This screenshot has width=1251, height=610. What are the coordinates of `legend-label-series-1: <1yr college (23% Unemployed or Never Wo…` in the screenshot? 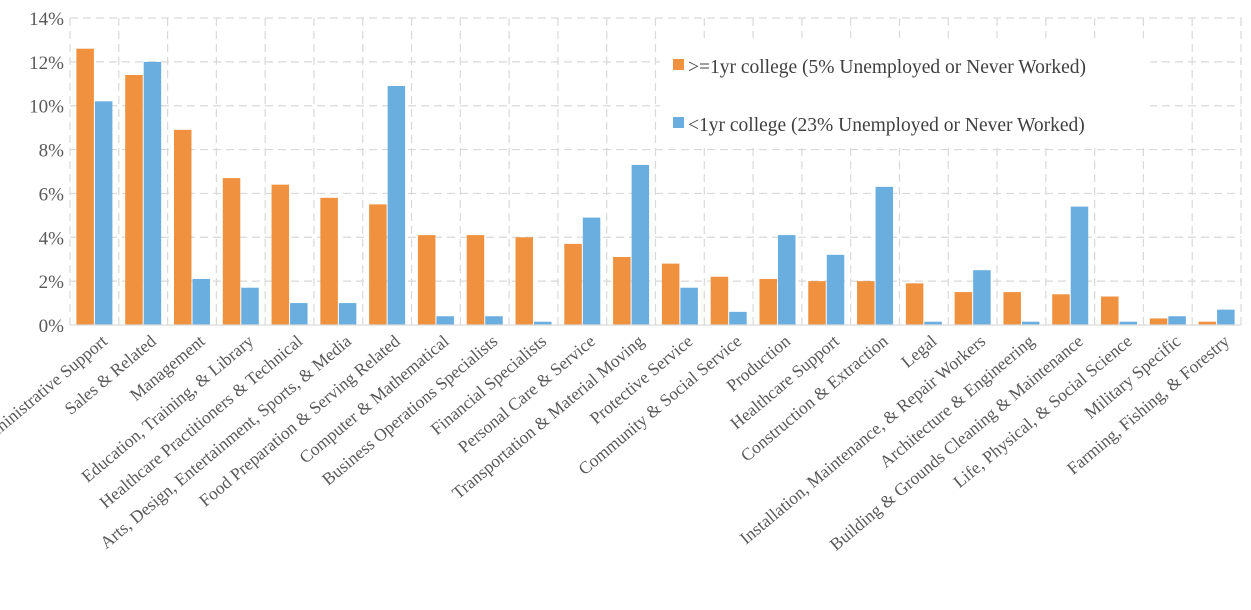 It's located at (886, 125).